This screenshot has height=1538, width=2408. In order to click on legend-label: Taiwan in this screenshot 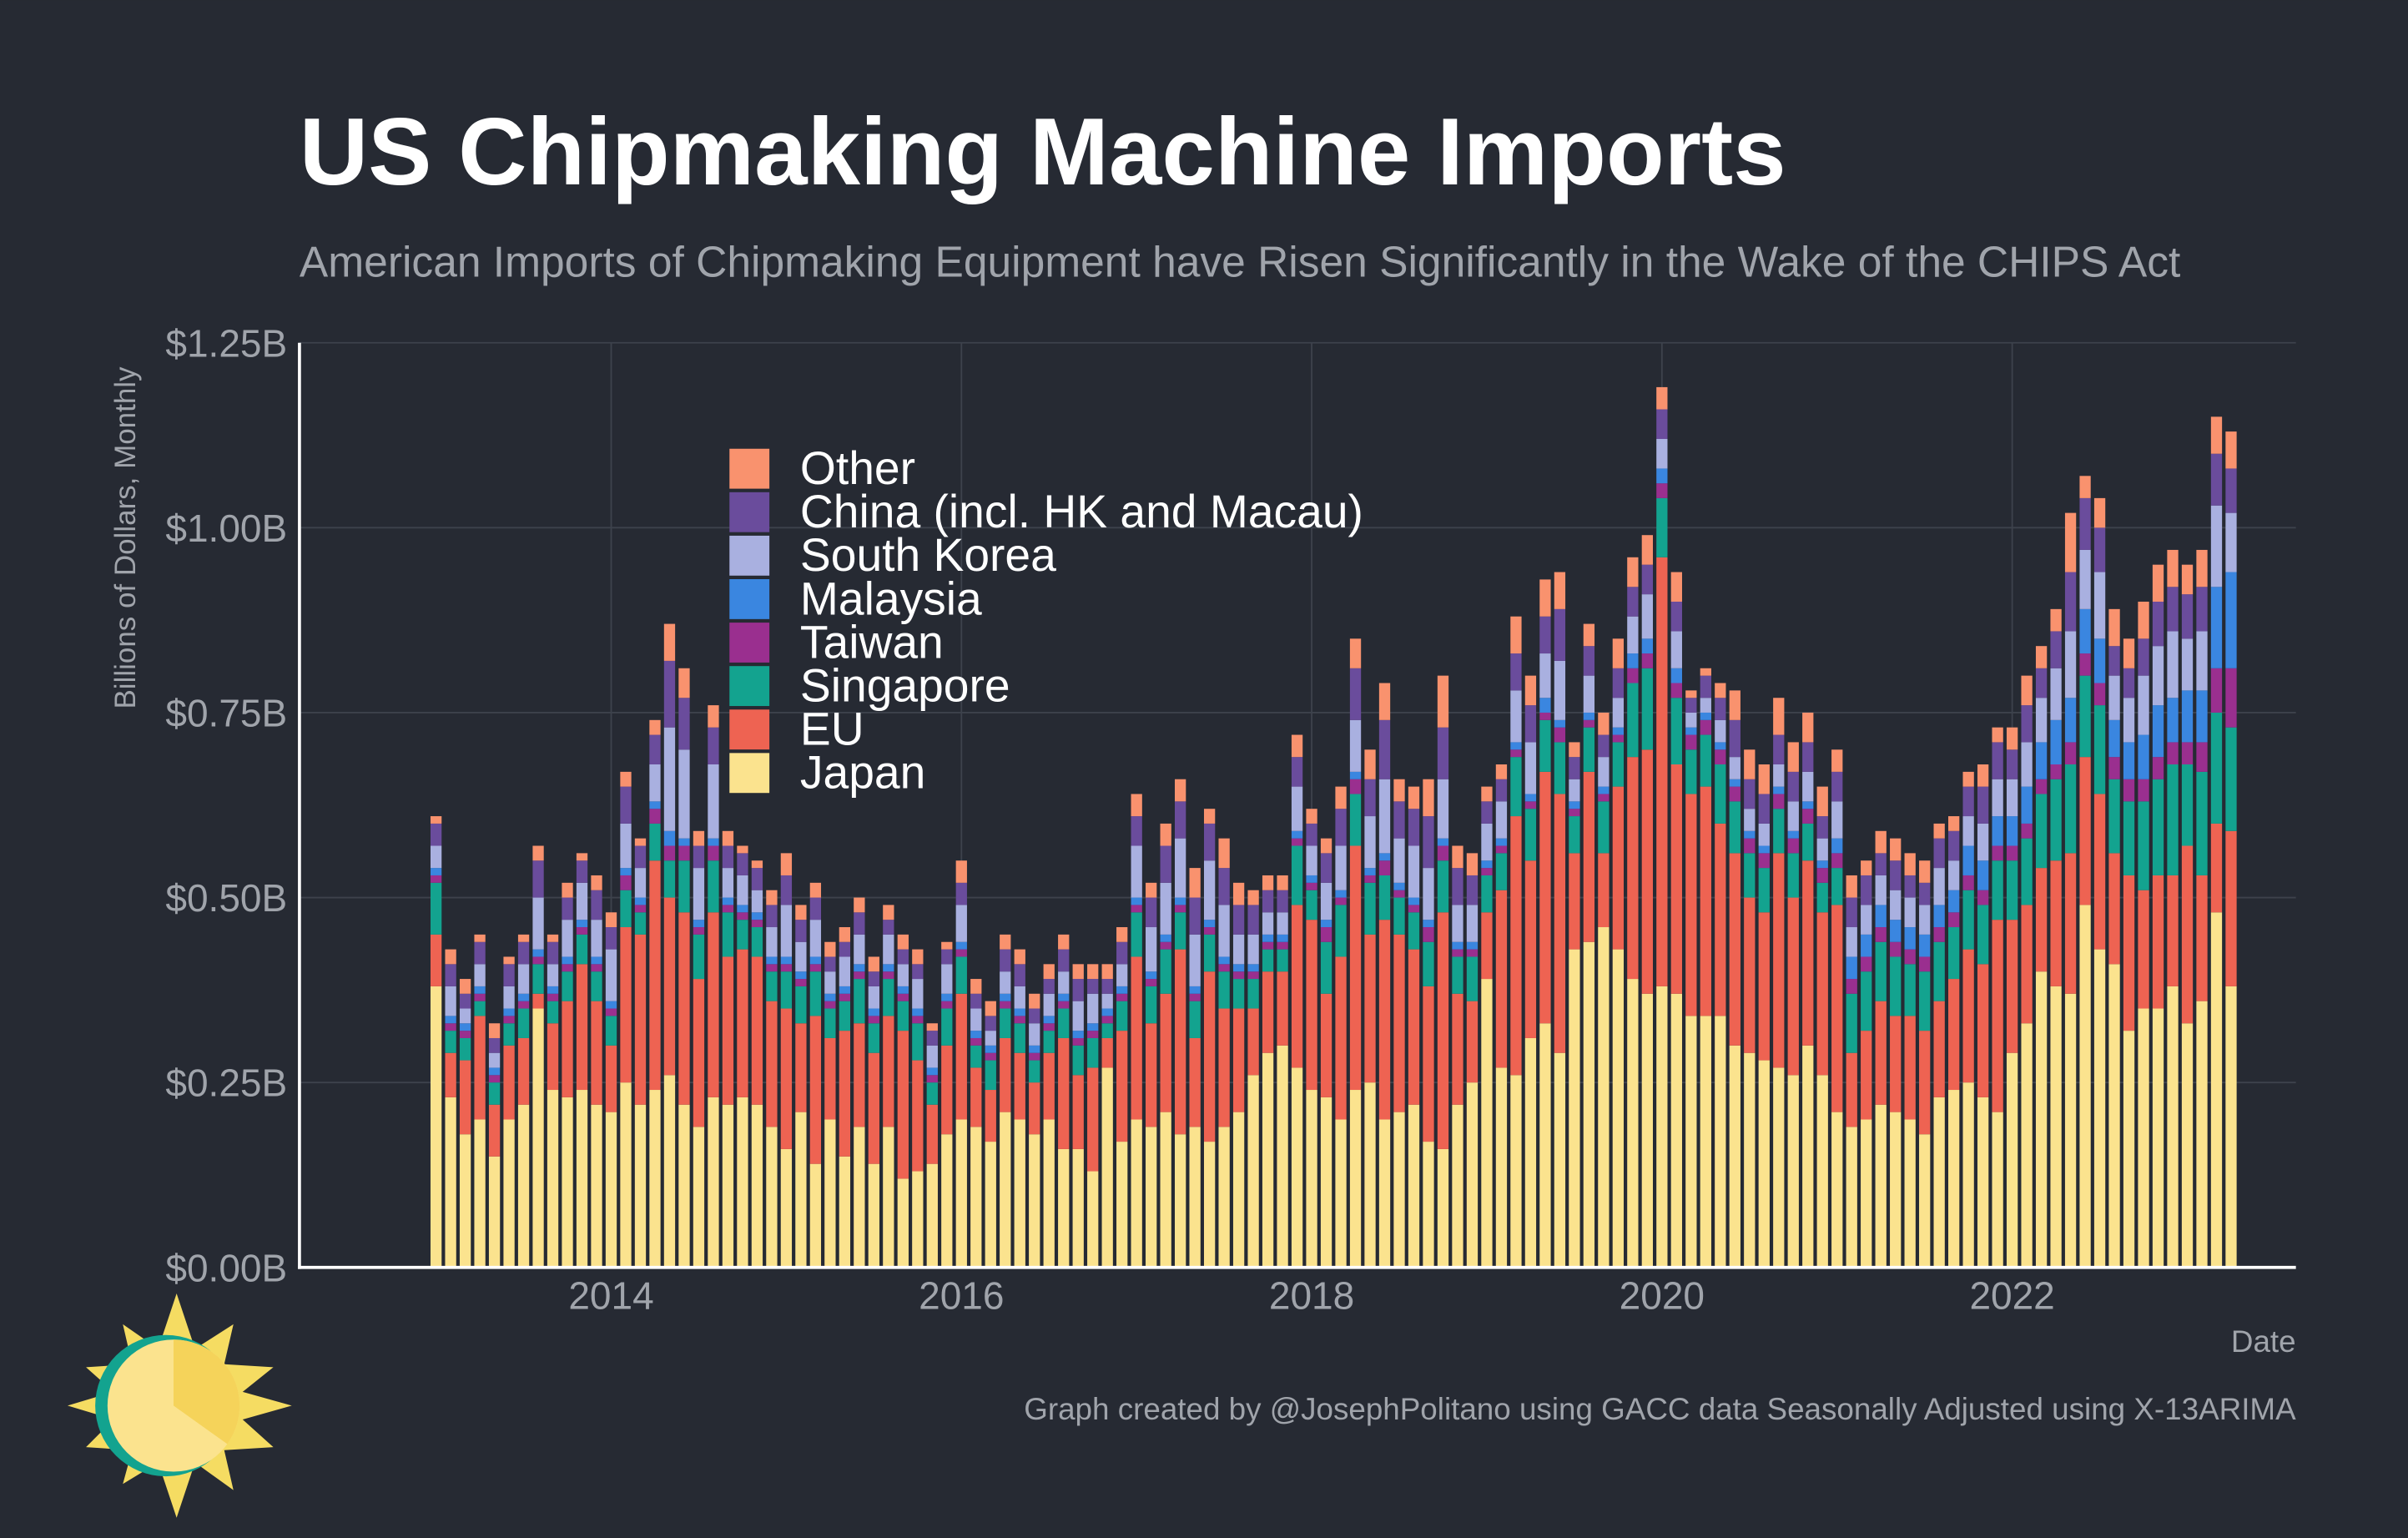, I will do `click(872, 642)`.